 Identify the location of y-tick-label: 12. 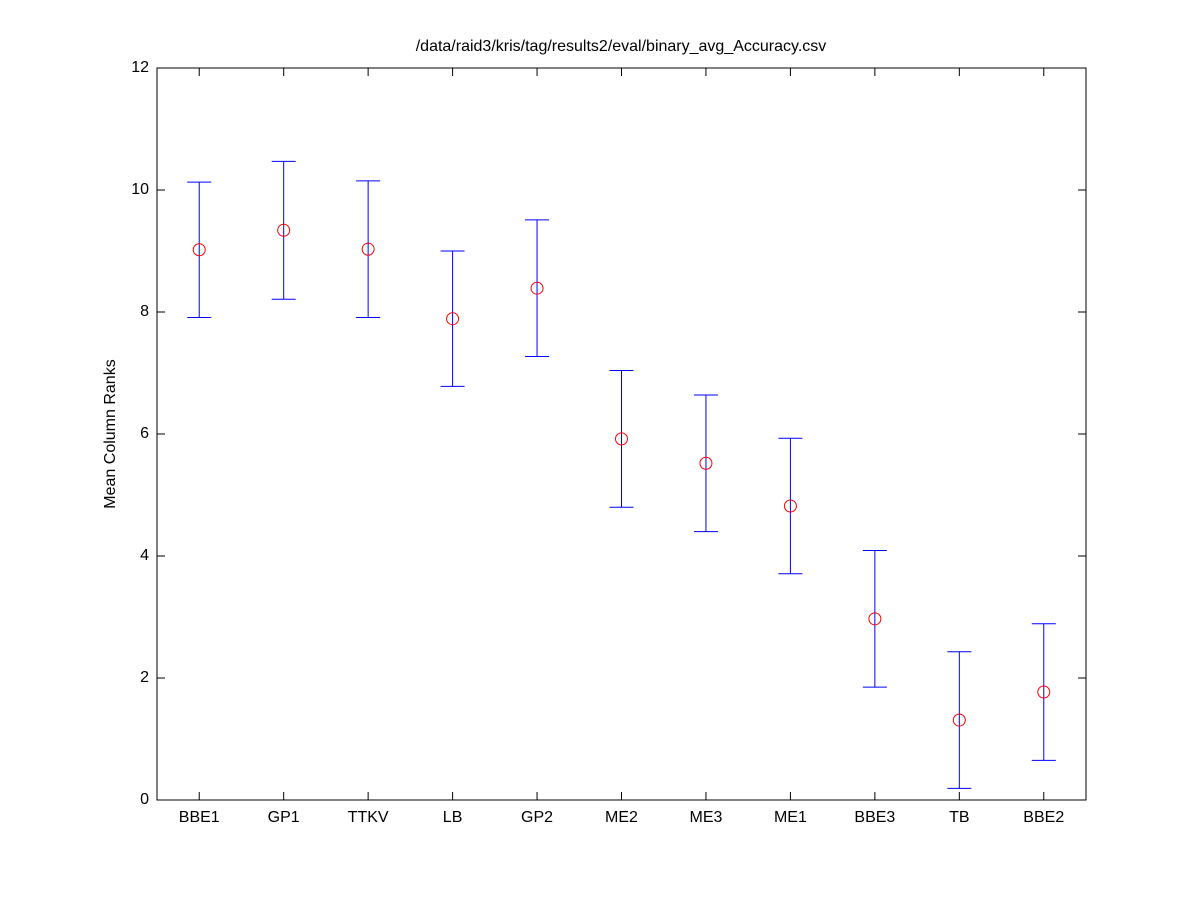
(140, 67).